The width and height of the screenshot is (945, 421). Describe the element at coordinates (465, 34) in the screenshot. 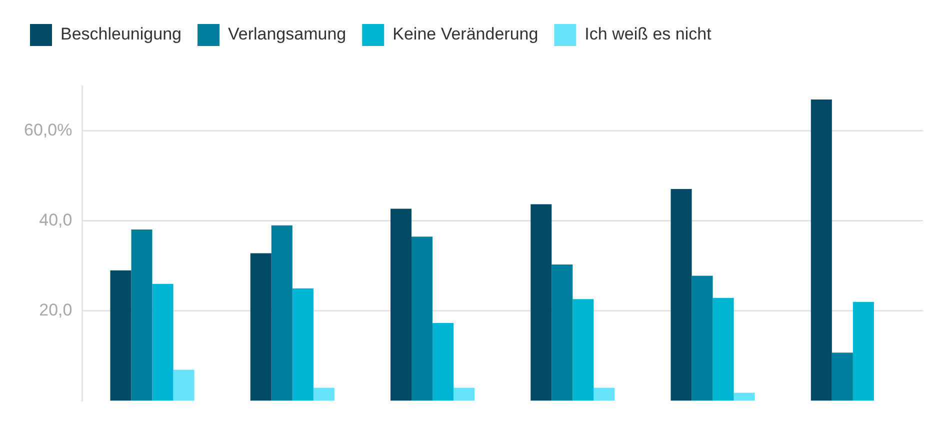

I see `legend-label: Keine Veränderung` at that location.